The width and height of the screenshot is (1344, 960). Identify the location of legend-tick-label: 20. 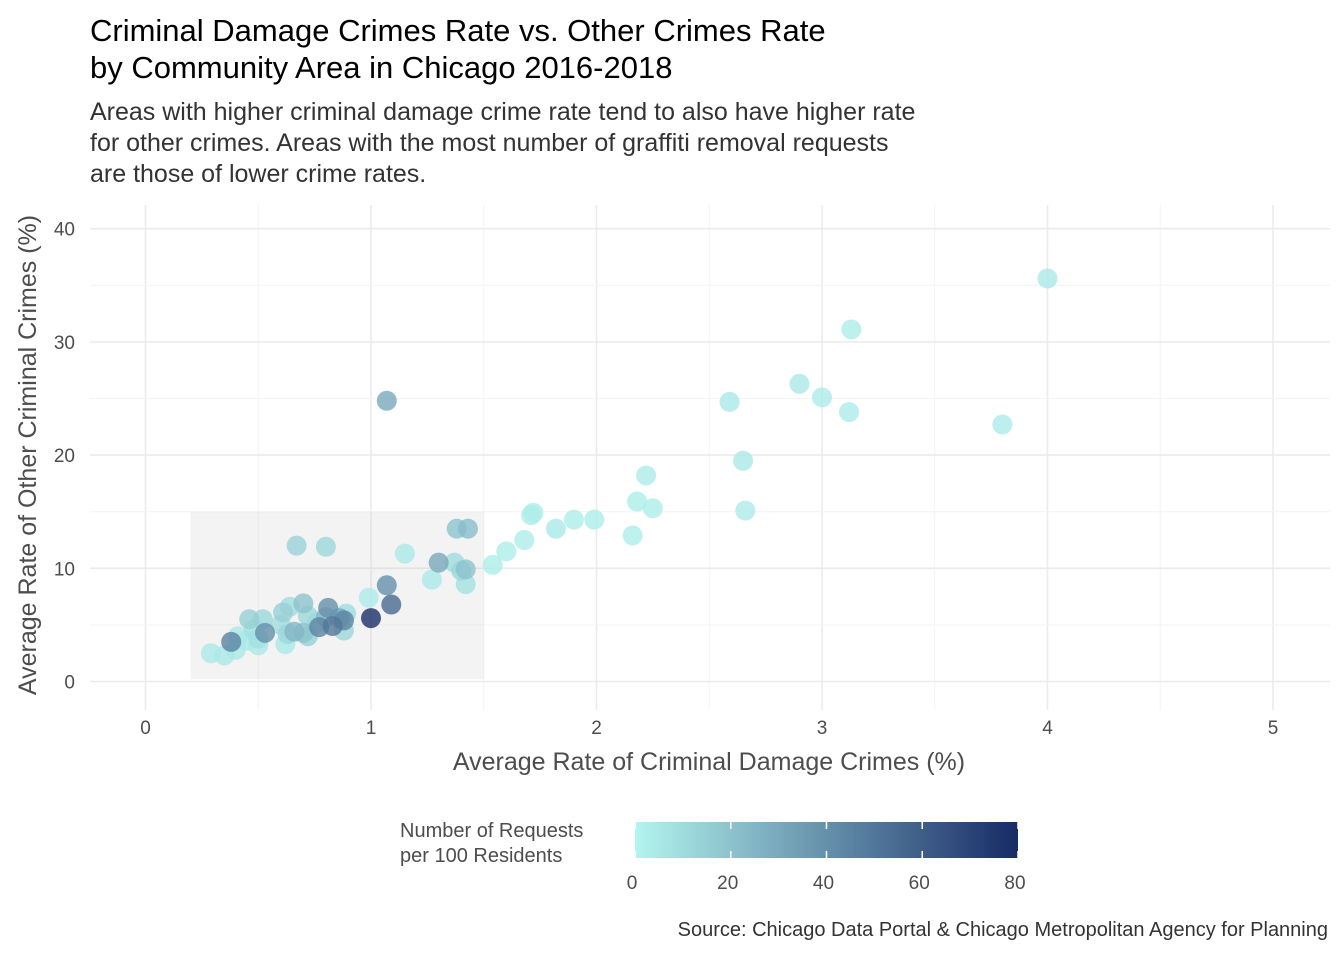
(727, 883).